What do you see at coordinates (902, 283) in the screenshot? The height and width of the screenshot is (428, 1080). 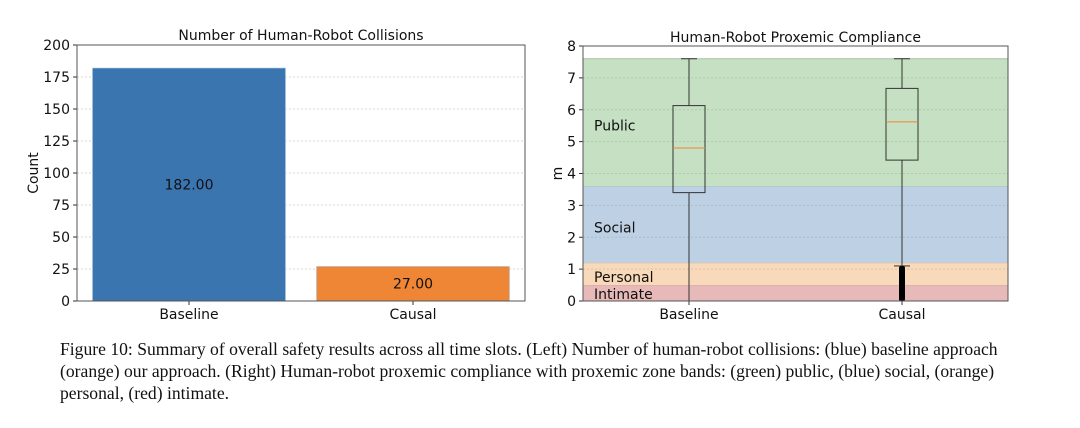 I see `outliers` at bounding box center [902, 283].